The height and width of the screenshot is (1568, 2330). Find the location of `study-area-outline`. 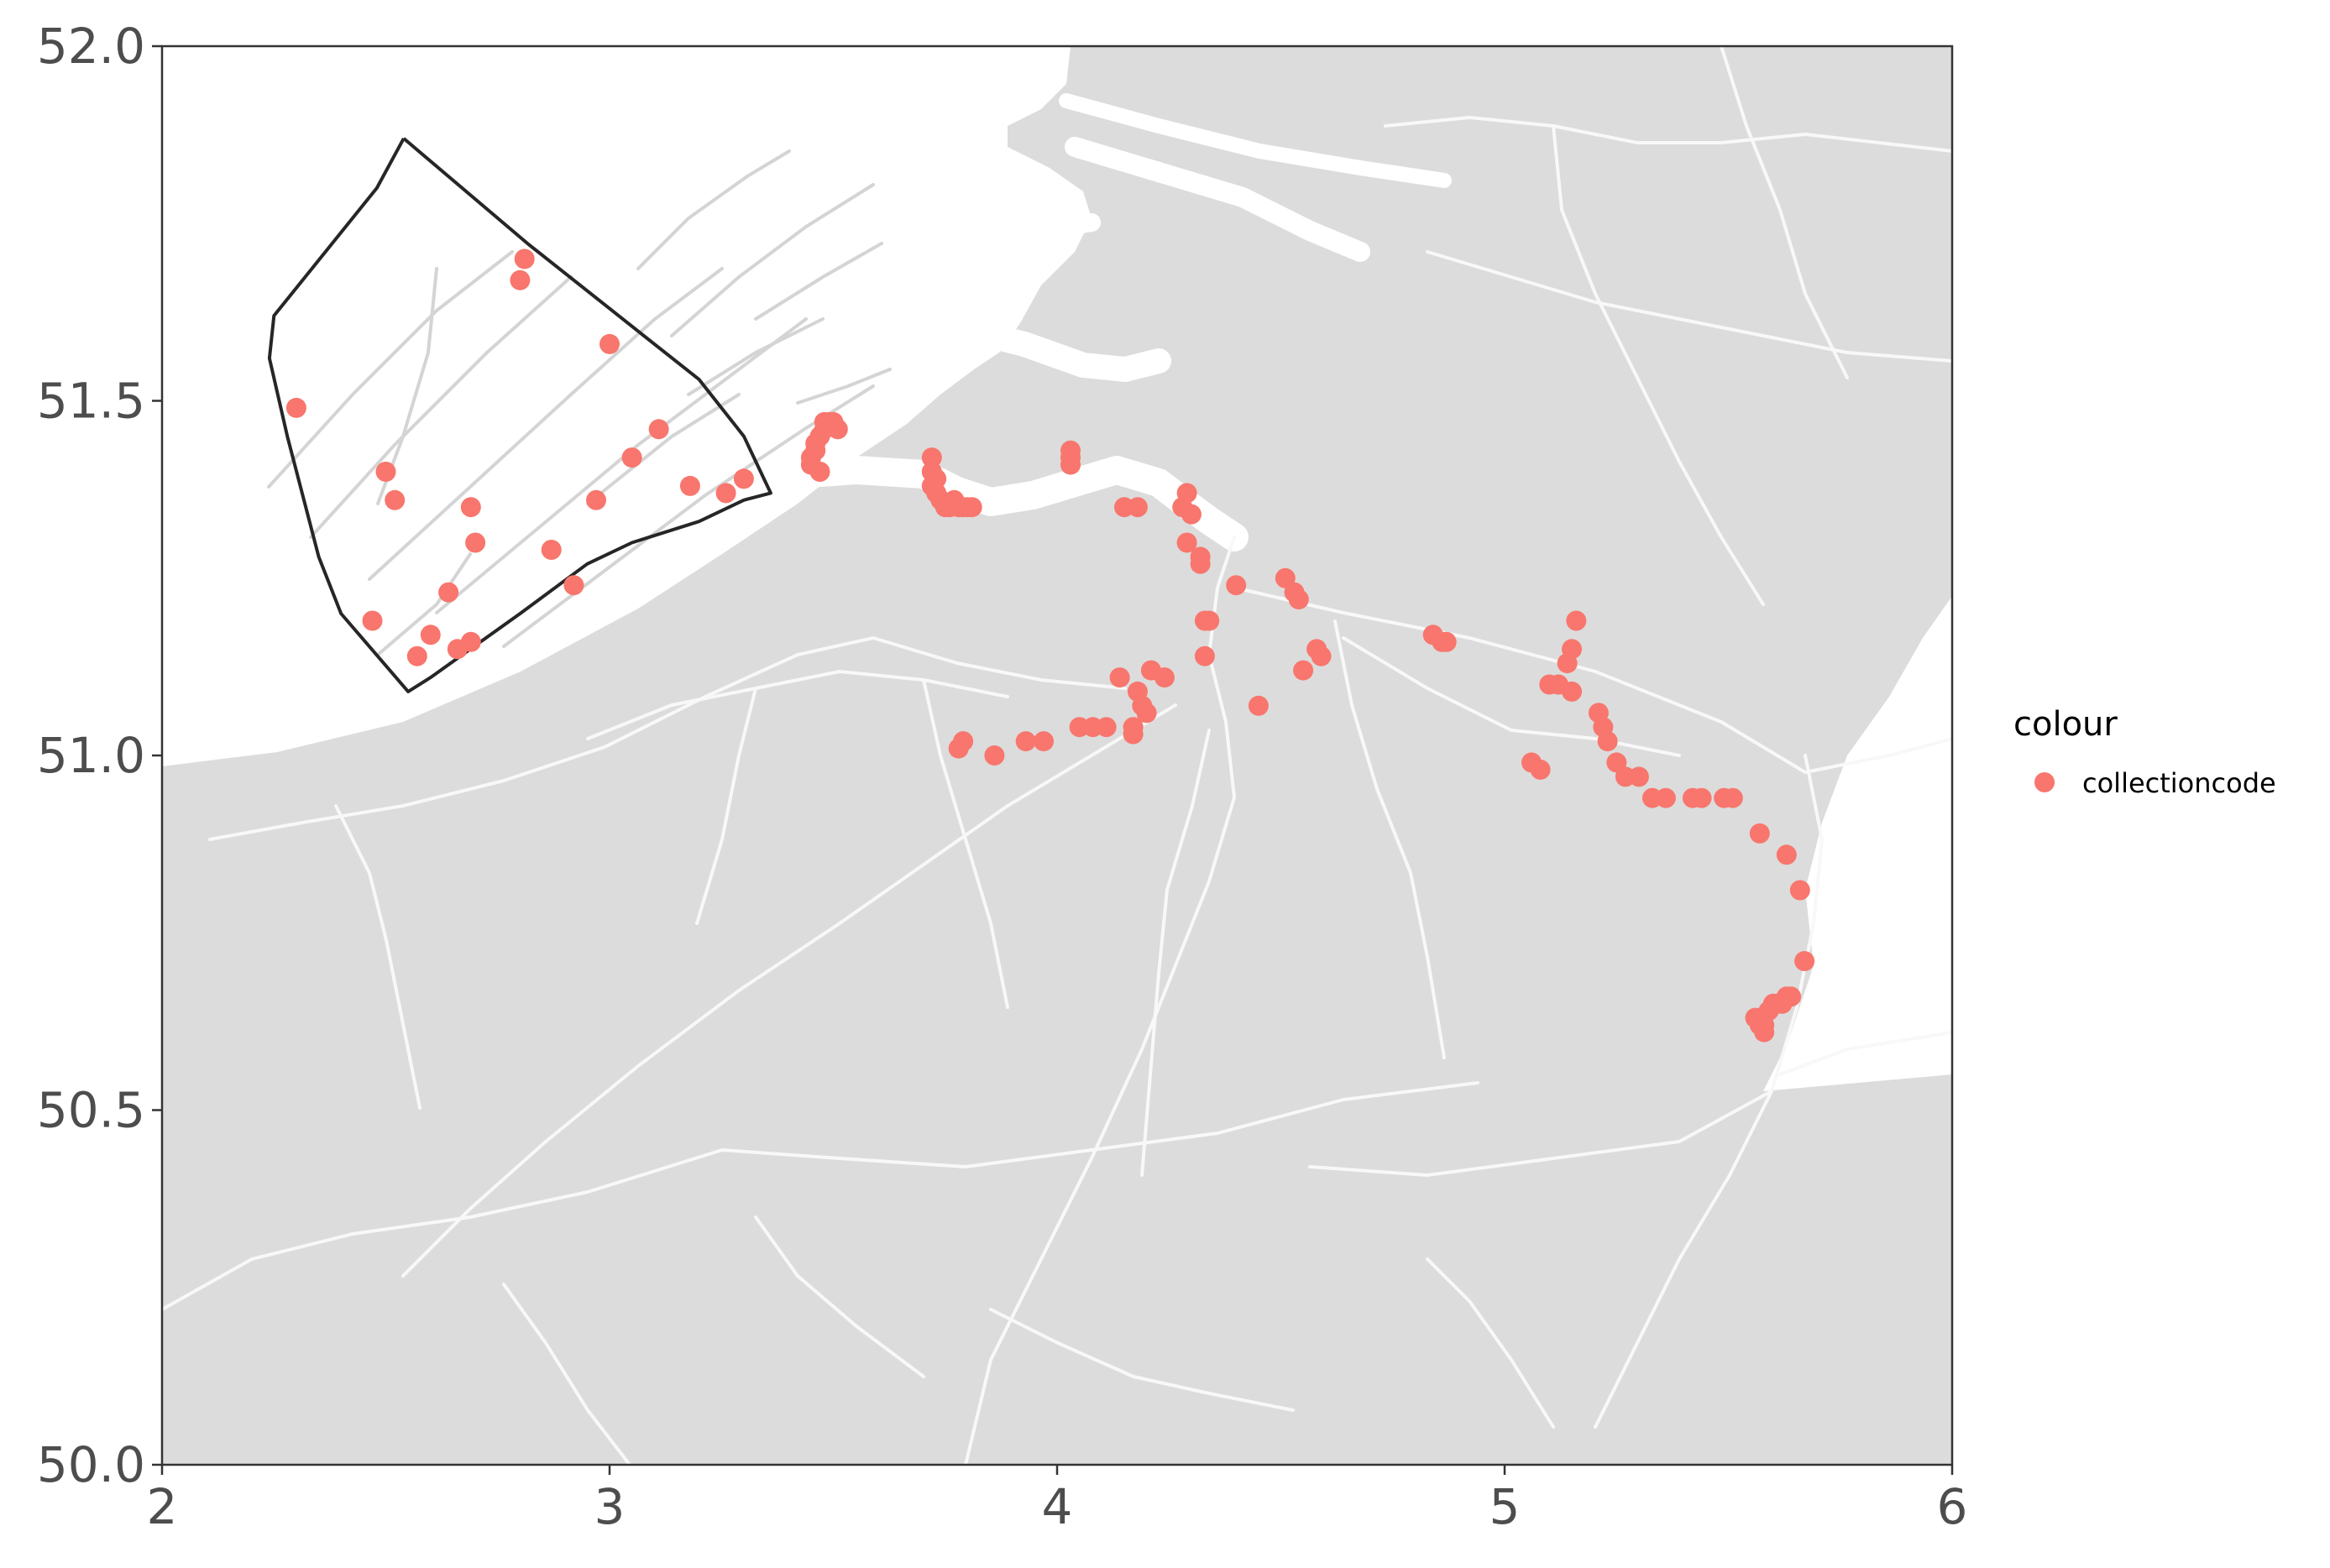

study-area-outline is located at coordinates (519, 415).